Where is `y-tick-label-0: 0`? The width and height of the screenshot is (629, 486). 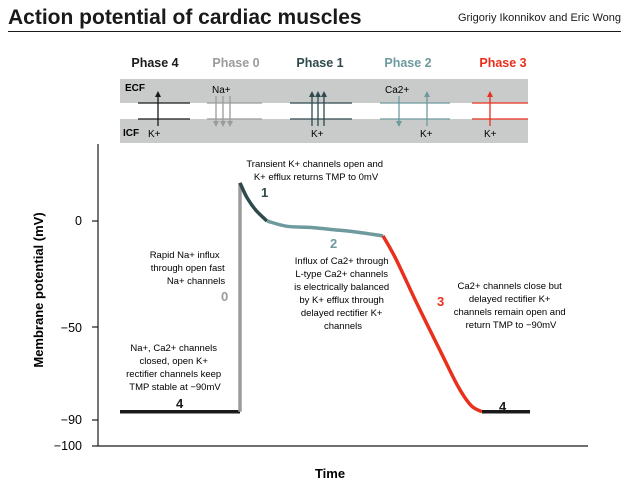
y-tick-label-0: 0 is located at coordinates (78, 221).